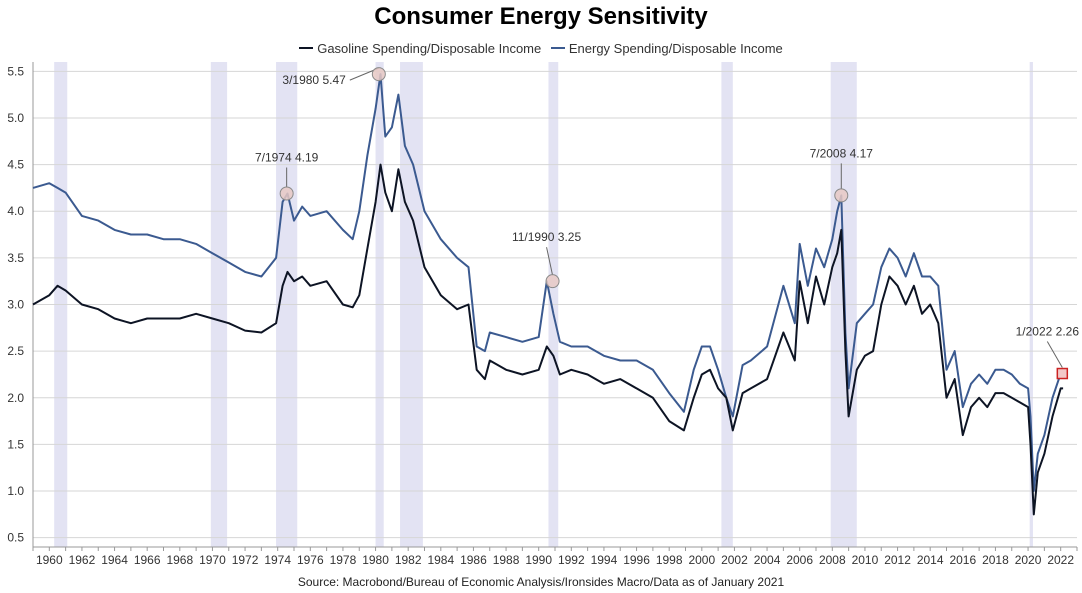 The height and width of the screenshot is (593, 1082). Describe the element at coordinates (15, 444) in the screenshot. I see `y-tick-label: 1.5` at that location.